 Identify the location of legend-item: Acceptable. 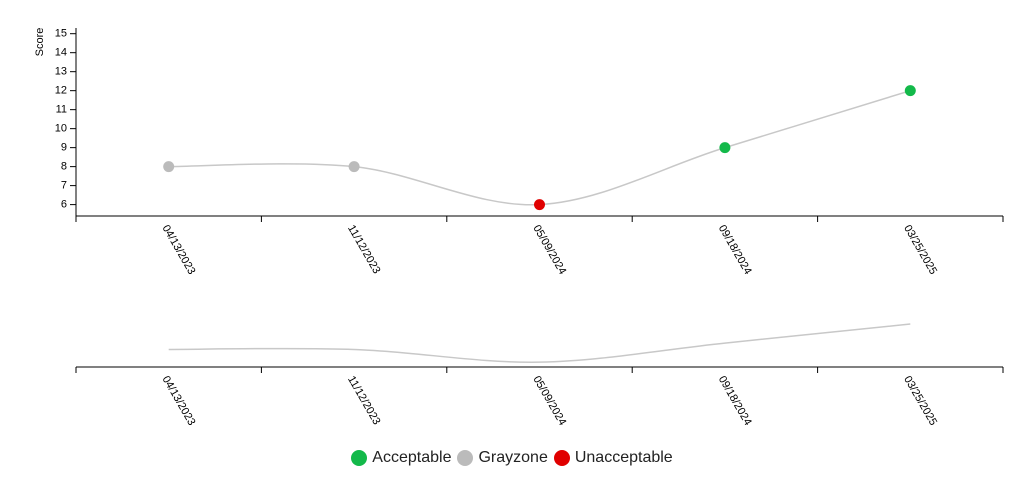
(401, 458).